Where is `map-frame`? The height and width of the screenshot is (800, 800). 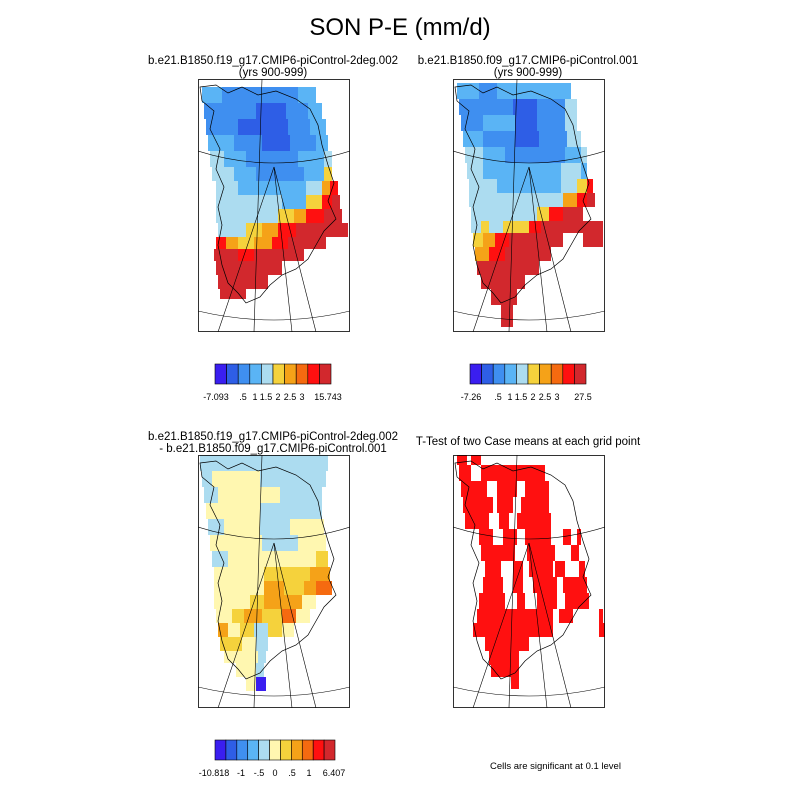
map-frame is located at coordinates (529, 205).